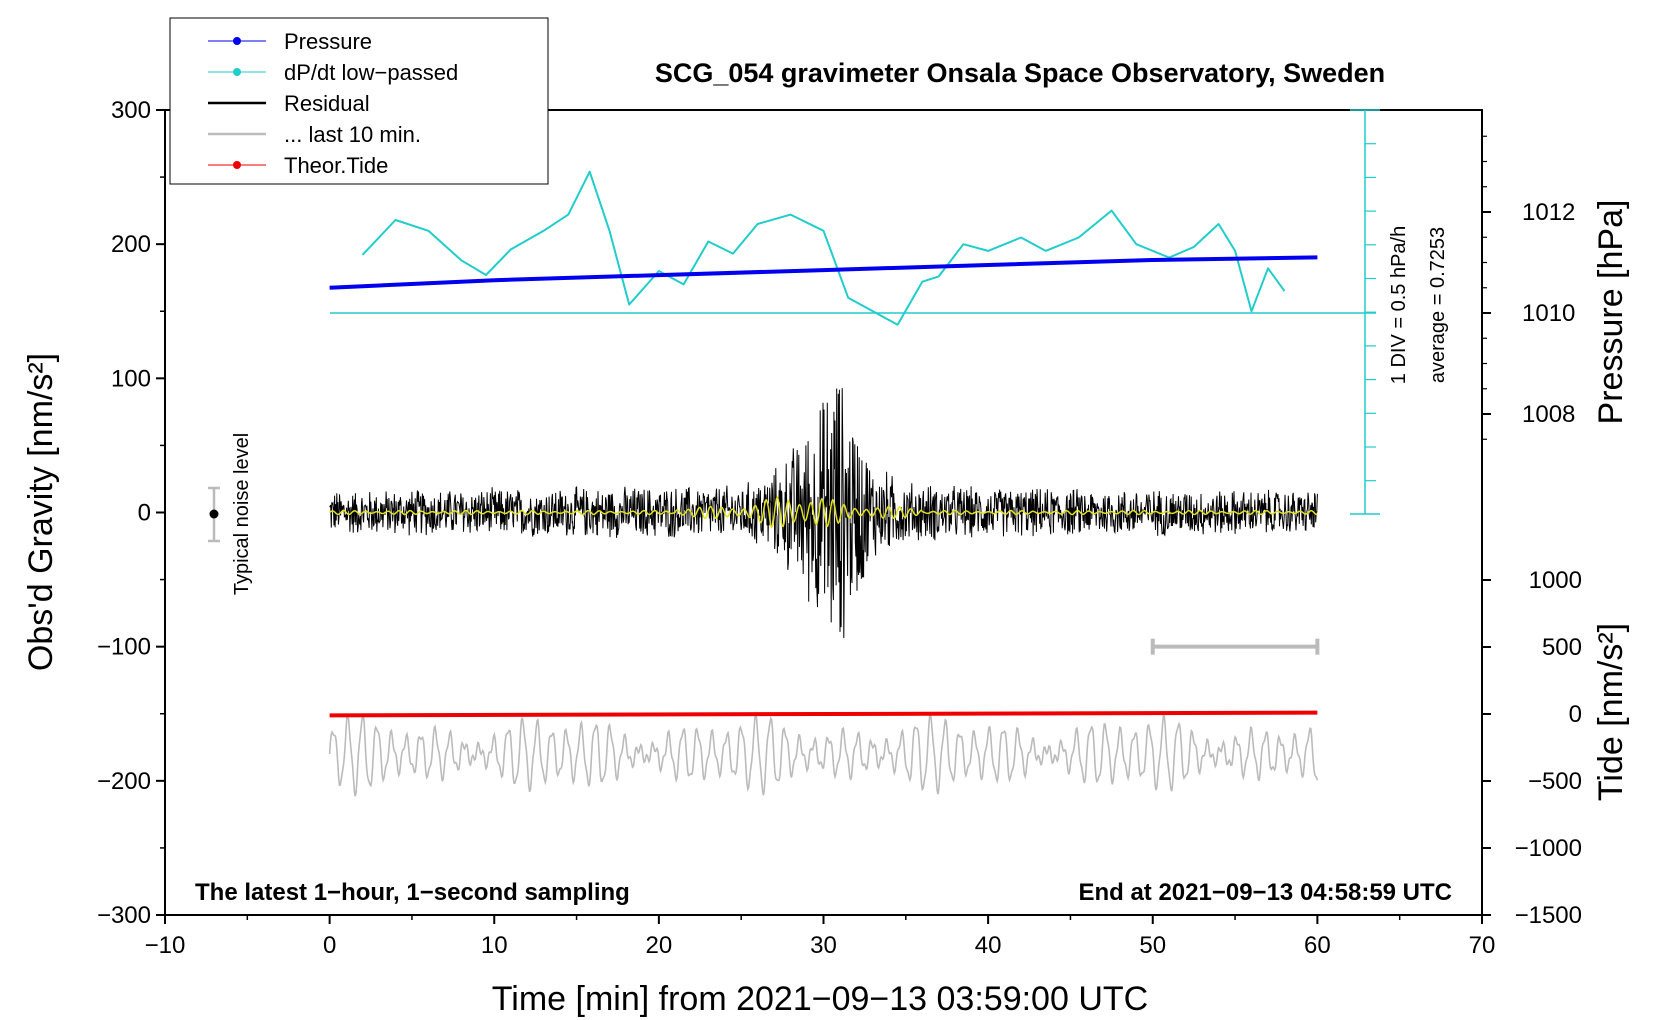  What do you see at coordinates (823, 945) in the screenshot?
I see `x-tick-label: 30` at bounding box center [823, 945].